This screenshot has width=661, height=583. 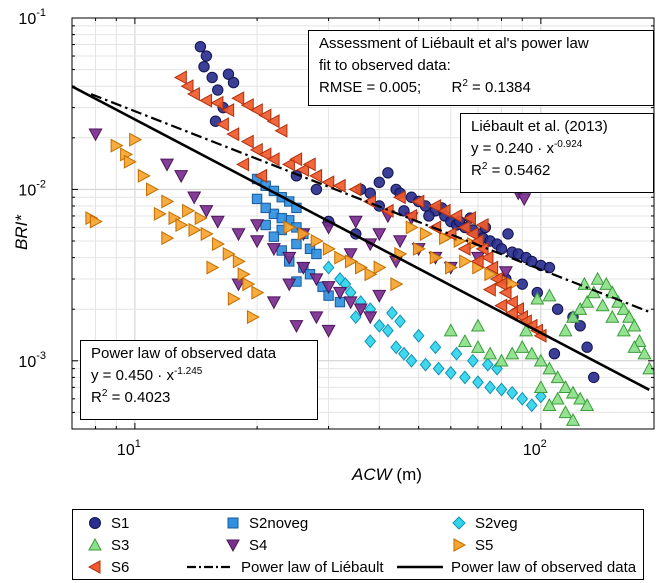 I want to click on liebault-r2-value: = 0.5462, so click(x=519, y=170).